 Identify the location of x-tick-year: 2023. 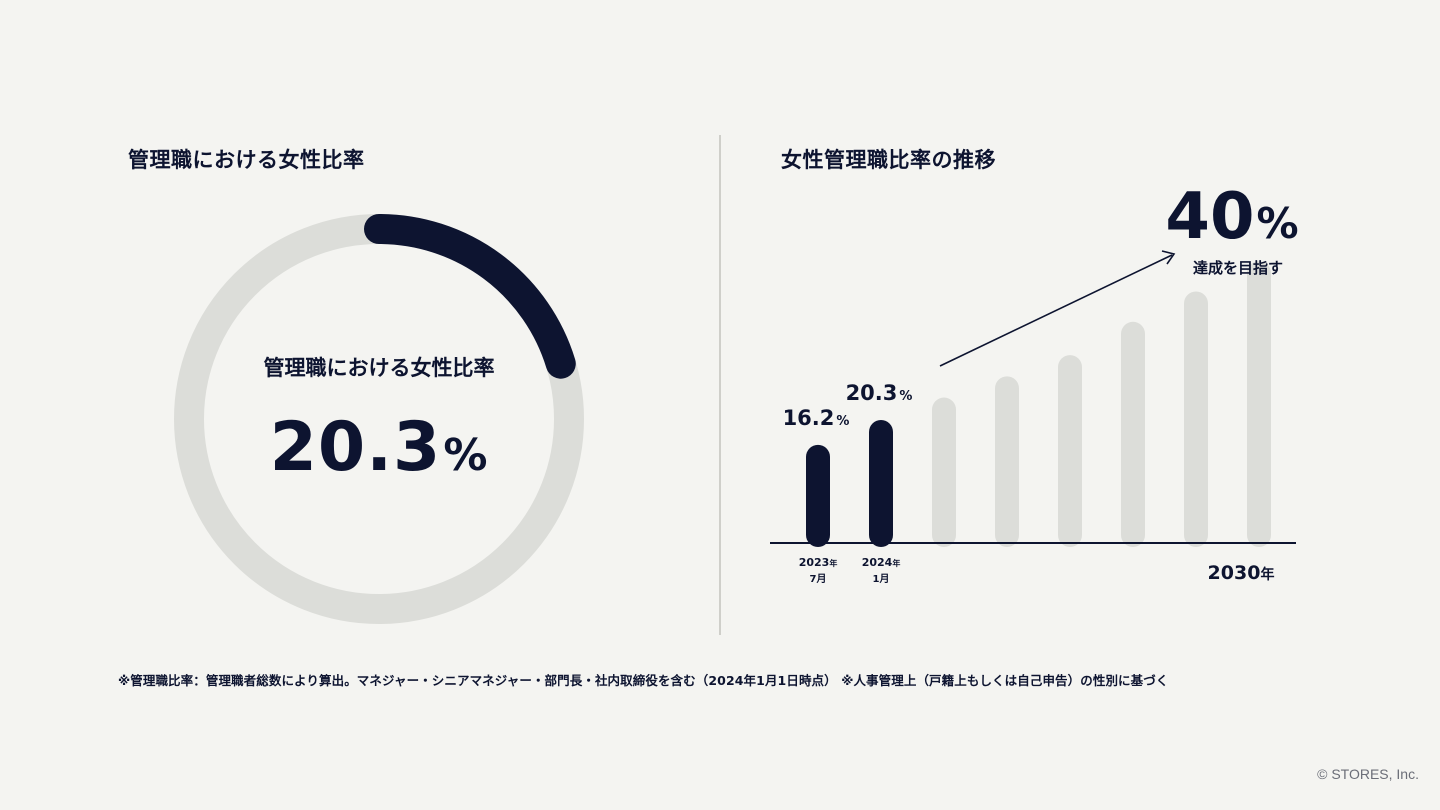
(814, 562).